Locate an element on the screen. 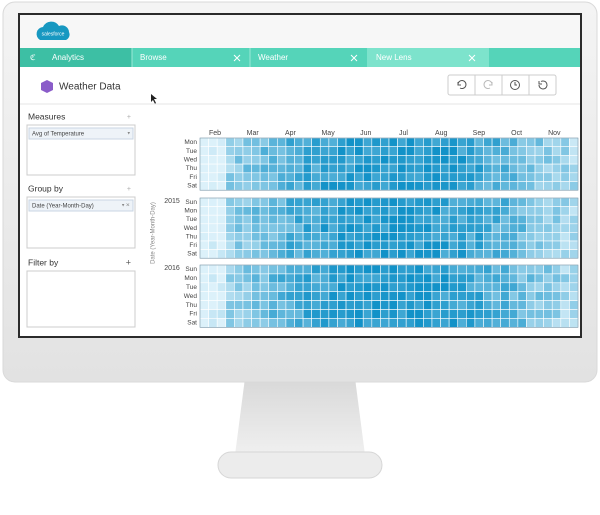  reset-button is located at coordinates (543, 85).